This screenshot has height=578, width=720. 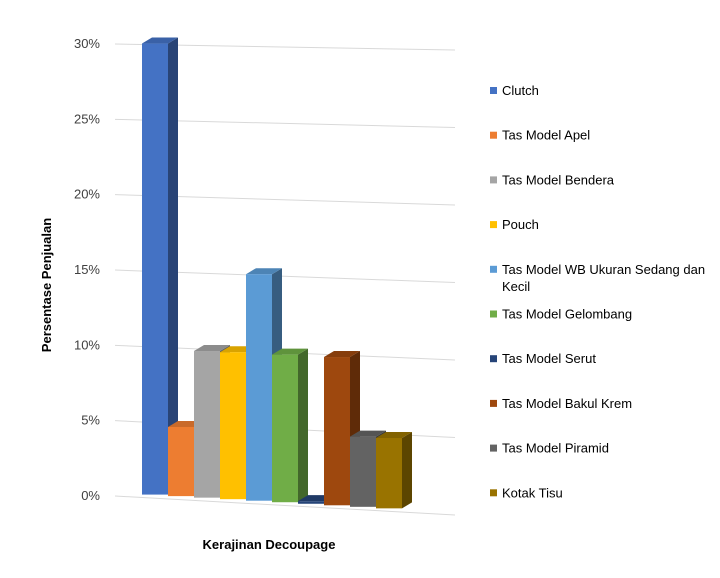 What do you see at coordinates (87, 43) in the screenshot?
I see `y-tick-label: 30%` at bounding box center [87, 43].